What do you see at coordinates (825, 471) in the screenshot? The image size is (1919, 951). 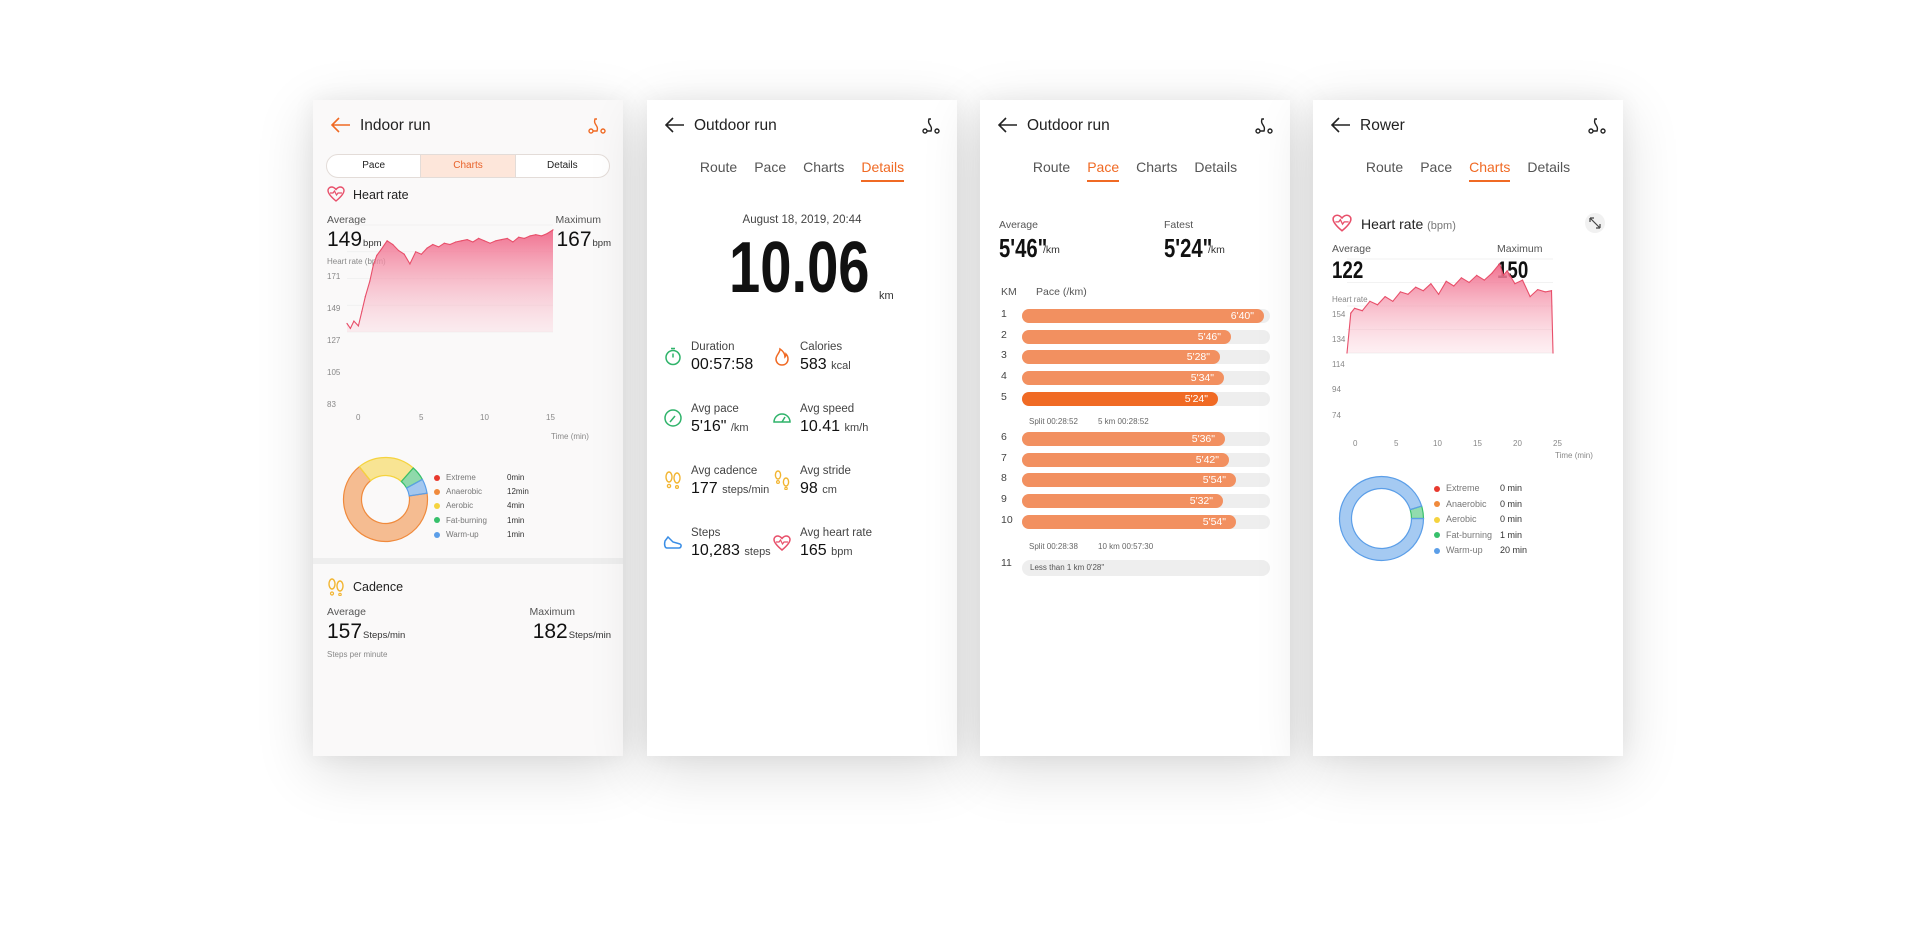 I see `stat-label: Avg stride` at bounding box center [825, 471].